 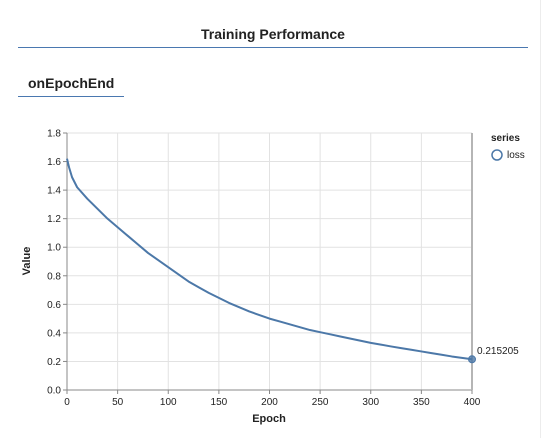 What do you see at coordinates (54, 305) in the screenshot?
I see `y-tick-label: 0.6` at bounding box center [54, 305].